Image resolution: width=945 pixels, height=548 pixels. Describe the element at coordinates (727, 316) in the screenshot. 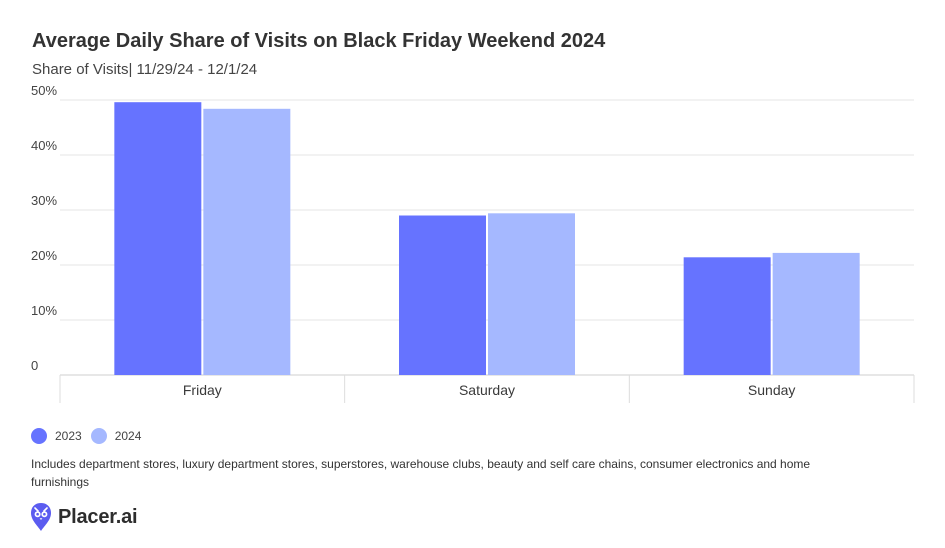

I see `bar-sunday-2023` at that location.